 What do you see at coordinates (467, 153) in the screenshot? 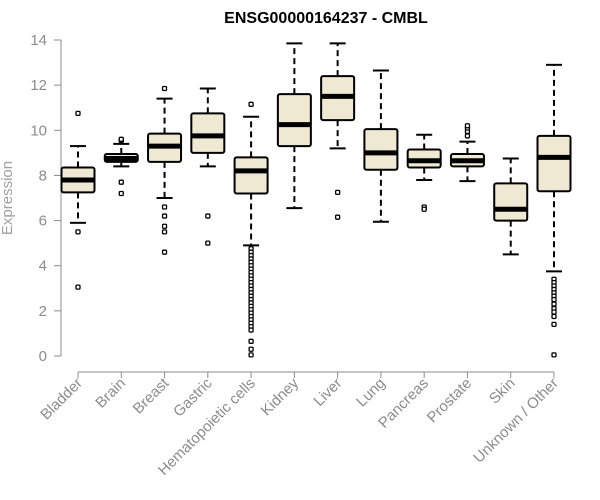
I see `box-prostate` at bounding box center [467, 153].